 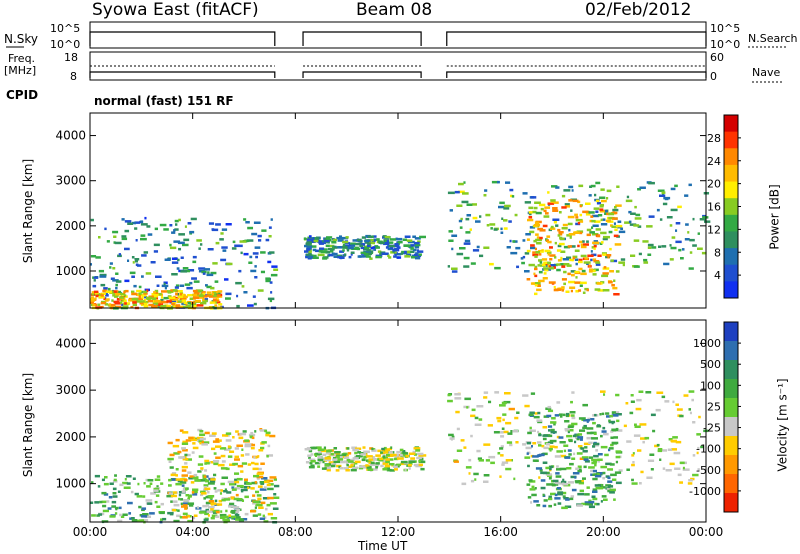 I want to click on freq-trace, so click(x=576, y=74).